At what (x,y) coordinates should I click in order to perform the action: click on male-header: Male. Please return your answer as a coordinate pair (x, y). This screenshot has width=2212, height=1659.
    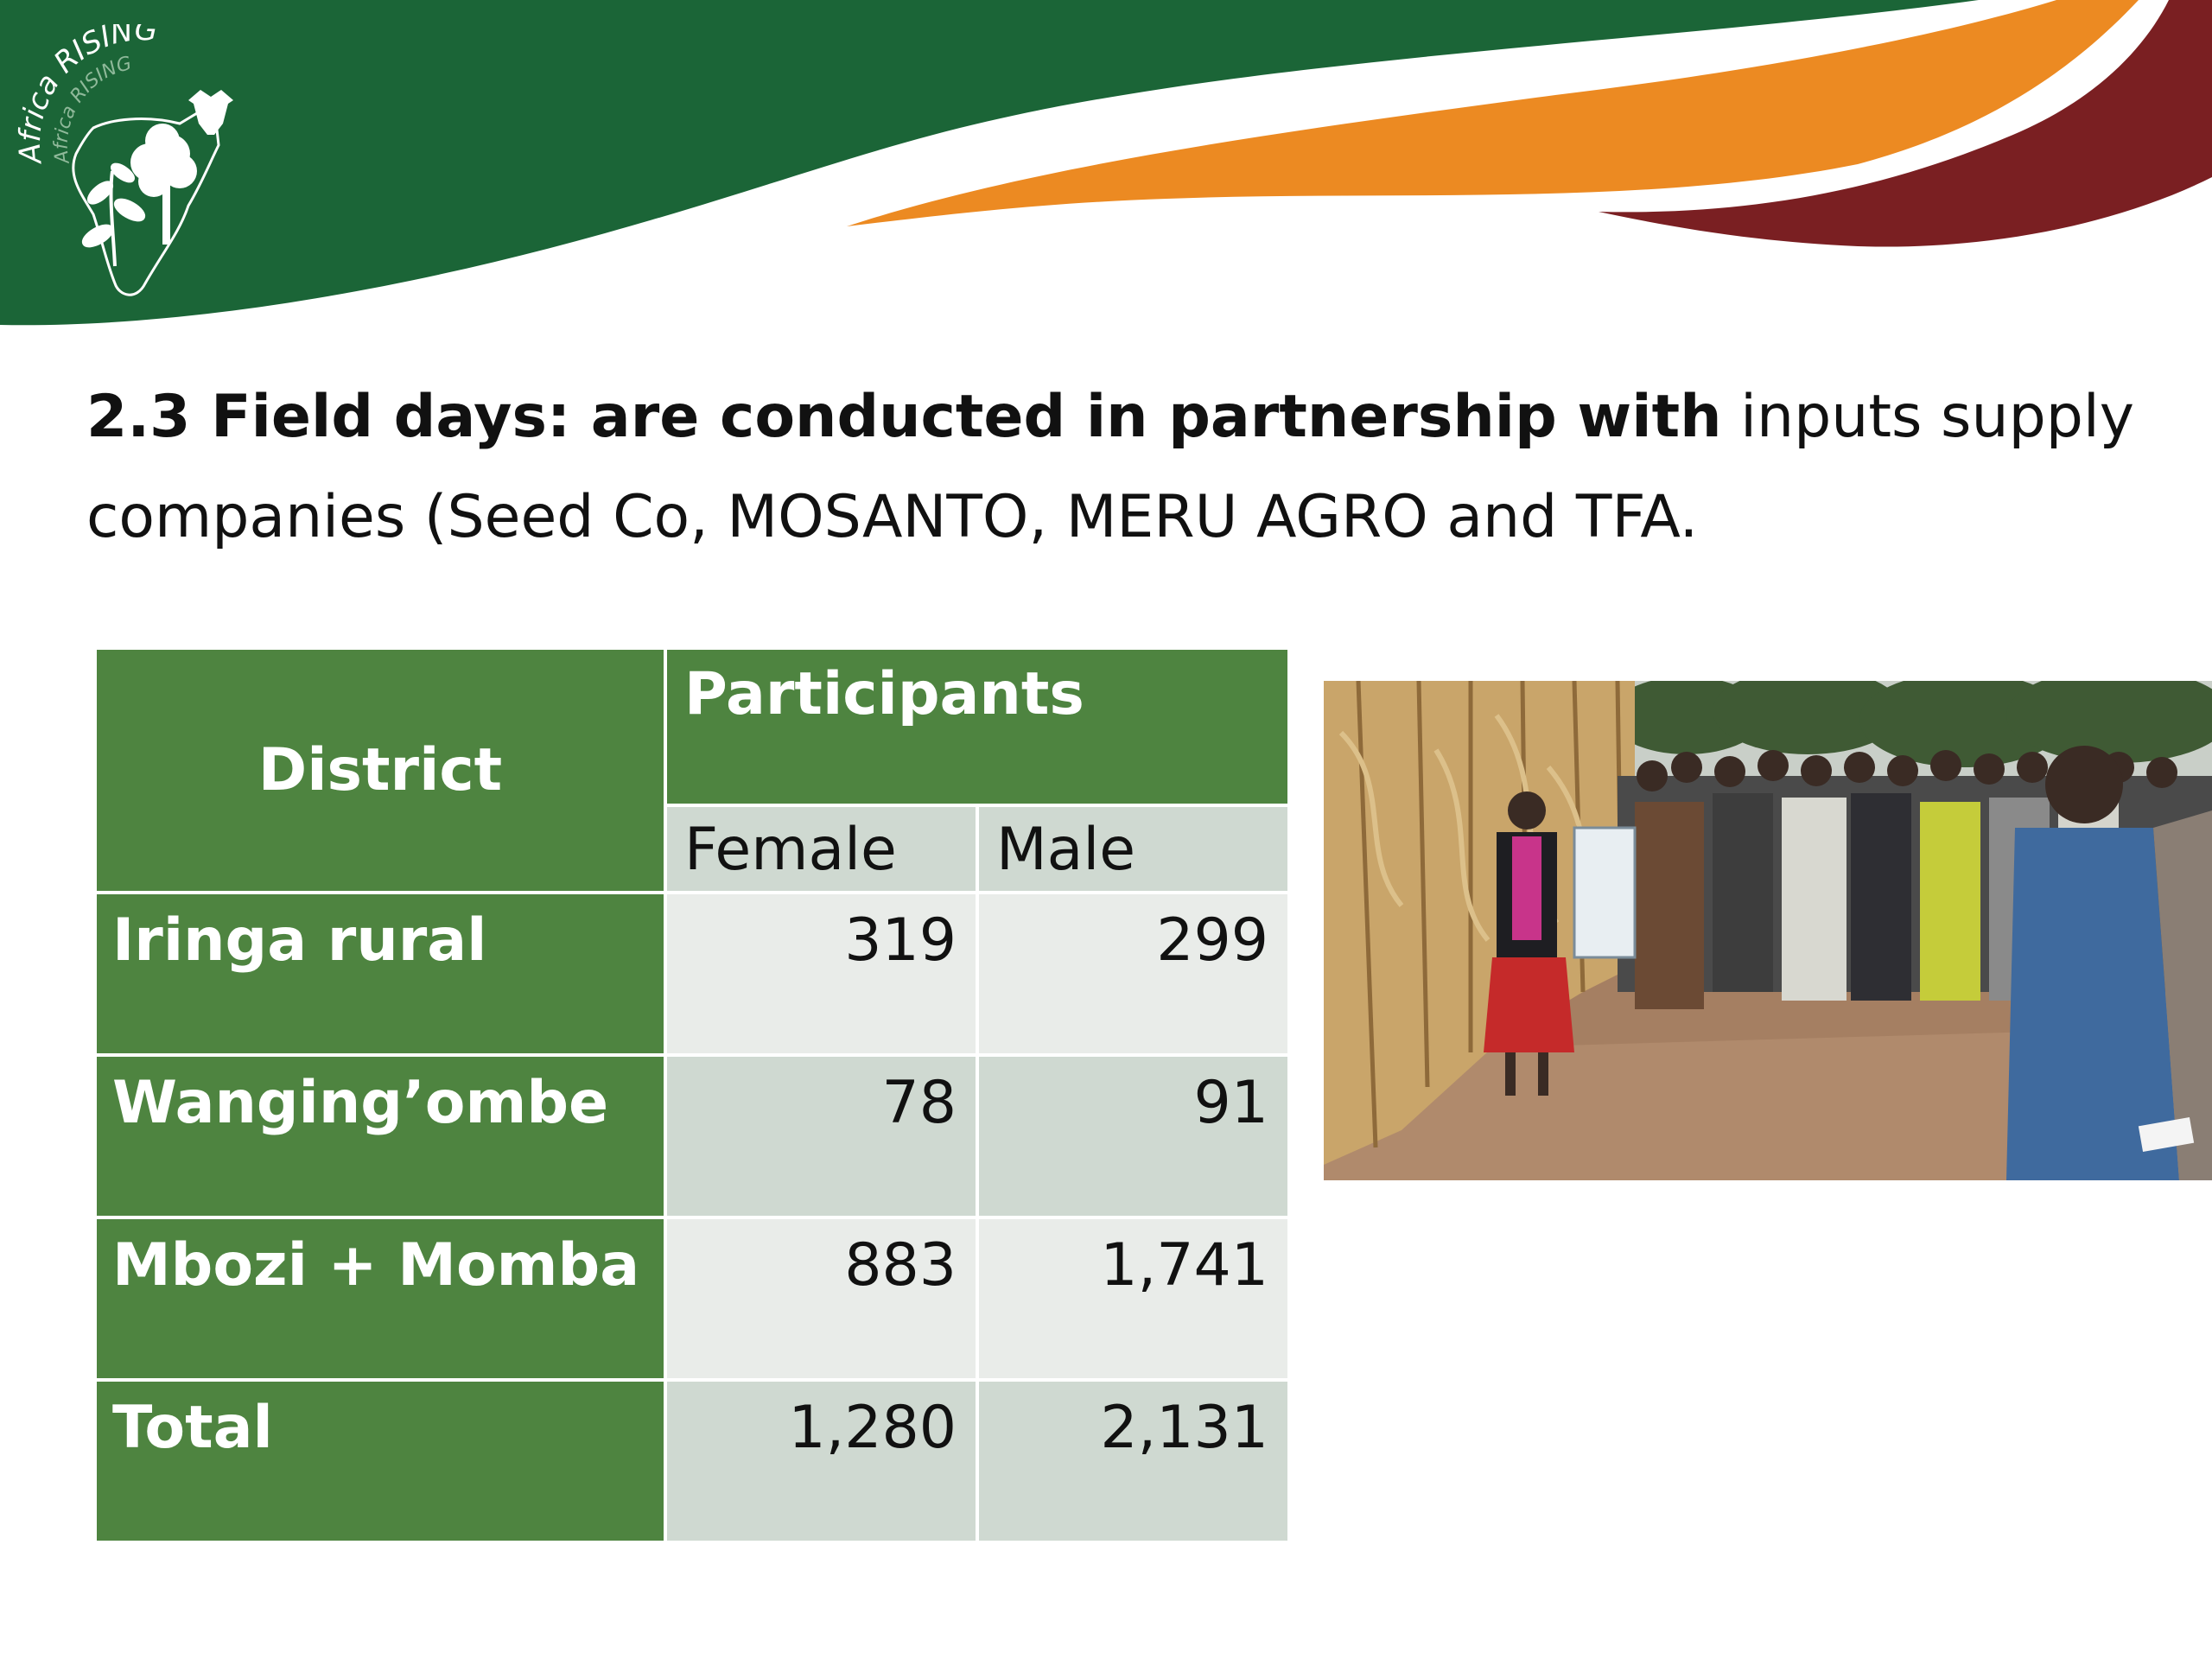
    Looking at the image, I should click on (1133, 849).